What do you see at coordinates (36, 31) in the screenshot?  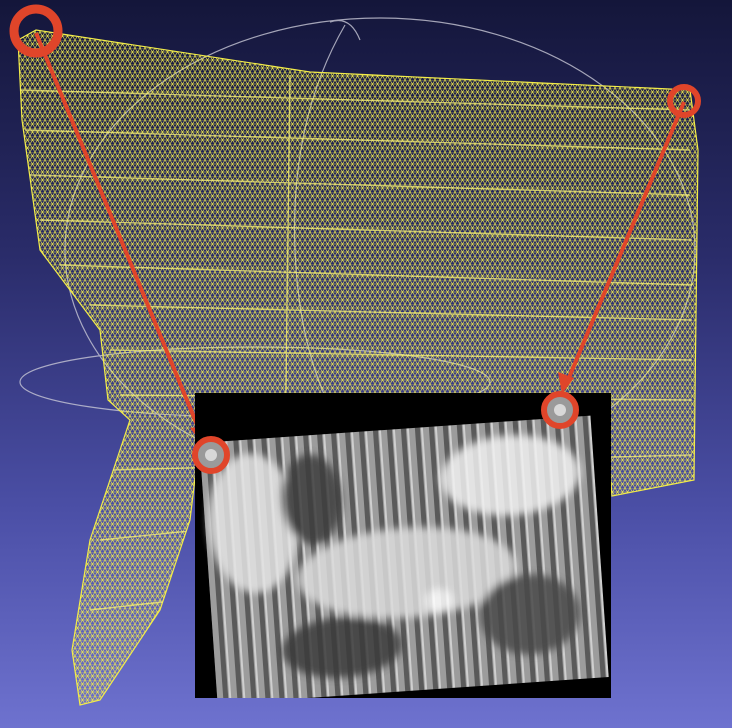 I see `marker-top-left-icon` at bounding box center [36, 31].